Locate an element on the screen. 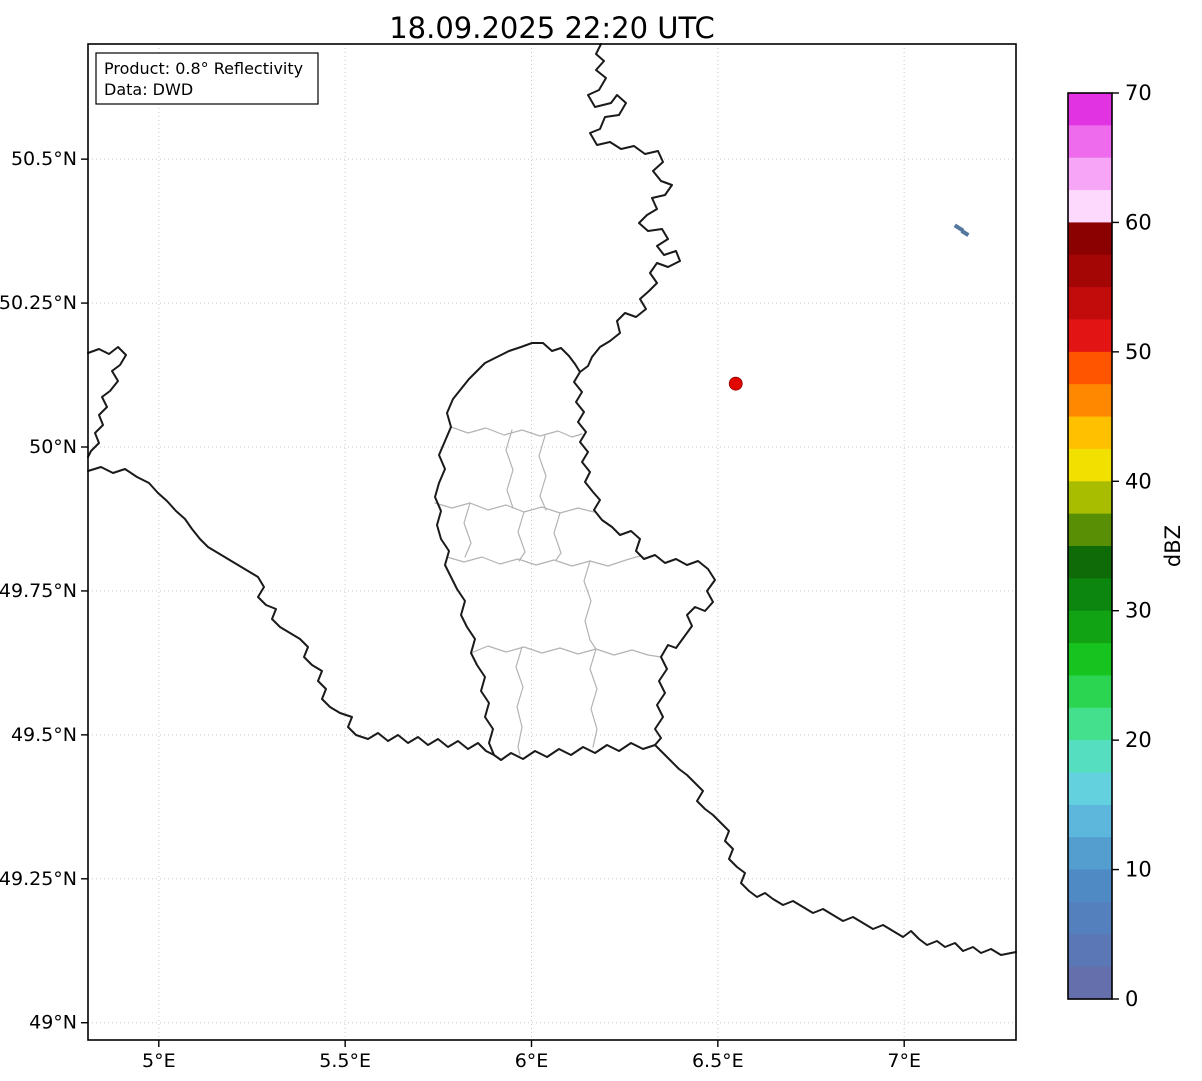 The image size is (1202, 1081). colorbar-tick-label: 40 is located at coordinates (1138, 481).